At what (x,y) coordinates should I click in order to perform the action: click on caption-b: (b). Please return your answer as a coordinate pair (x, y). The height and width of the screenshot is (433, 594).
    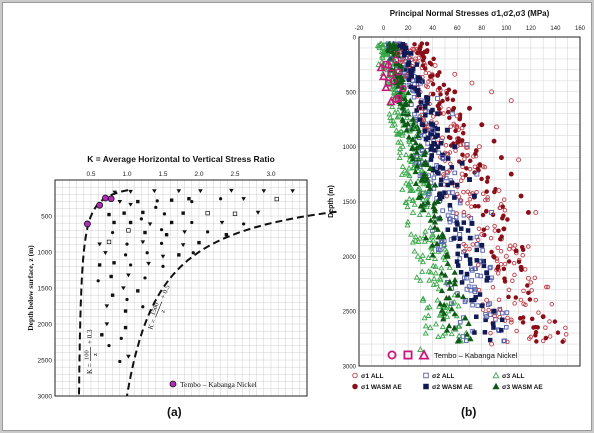
    Looking at the image, I should click on (469, 412).